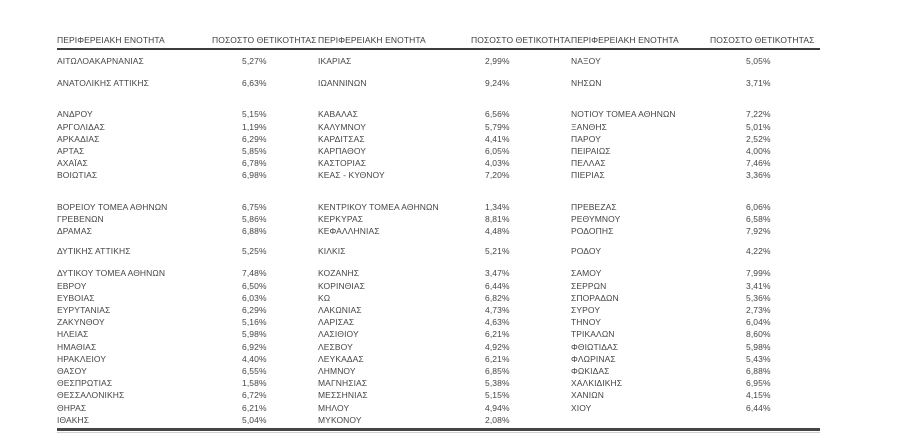 The width and height of the screenshot is (900, 439). Describe the element at coordinates (640, 420) in the screenshot. I see `region-name-cell` at that location.